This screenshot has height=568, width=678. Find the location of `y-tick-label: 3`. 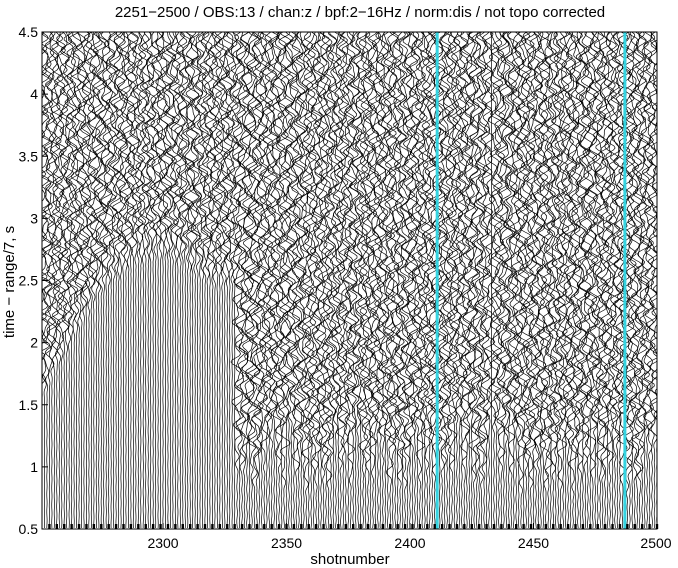

y-tick-label: 3 is located at coordinates (34, 218).